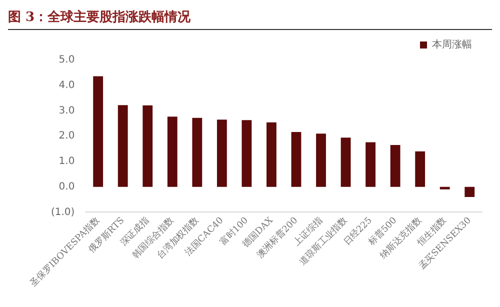  I want to click on y-tick-label: 3.0, so click(66, 110).